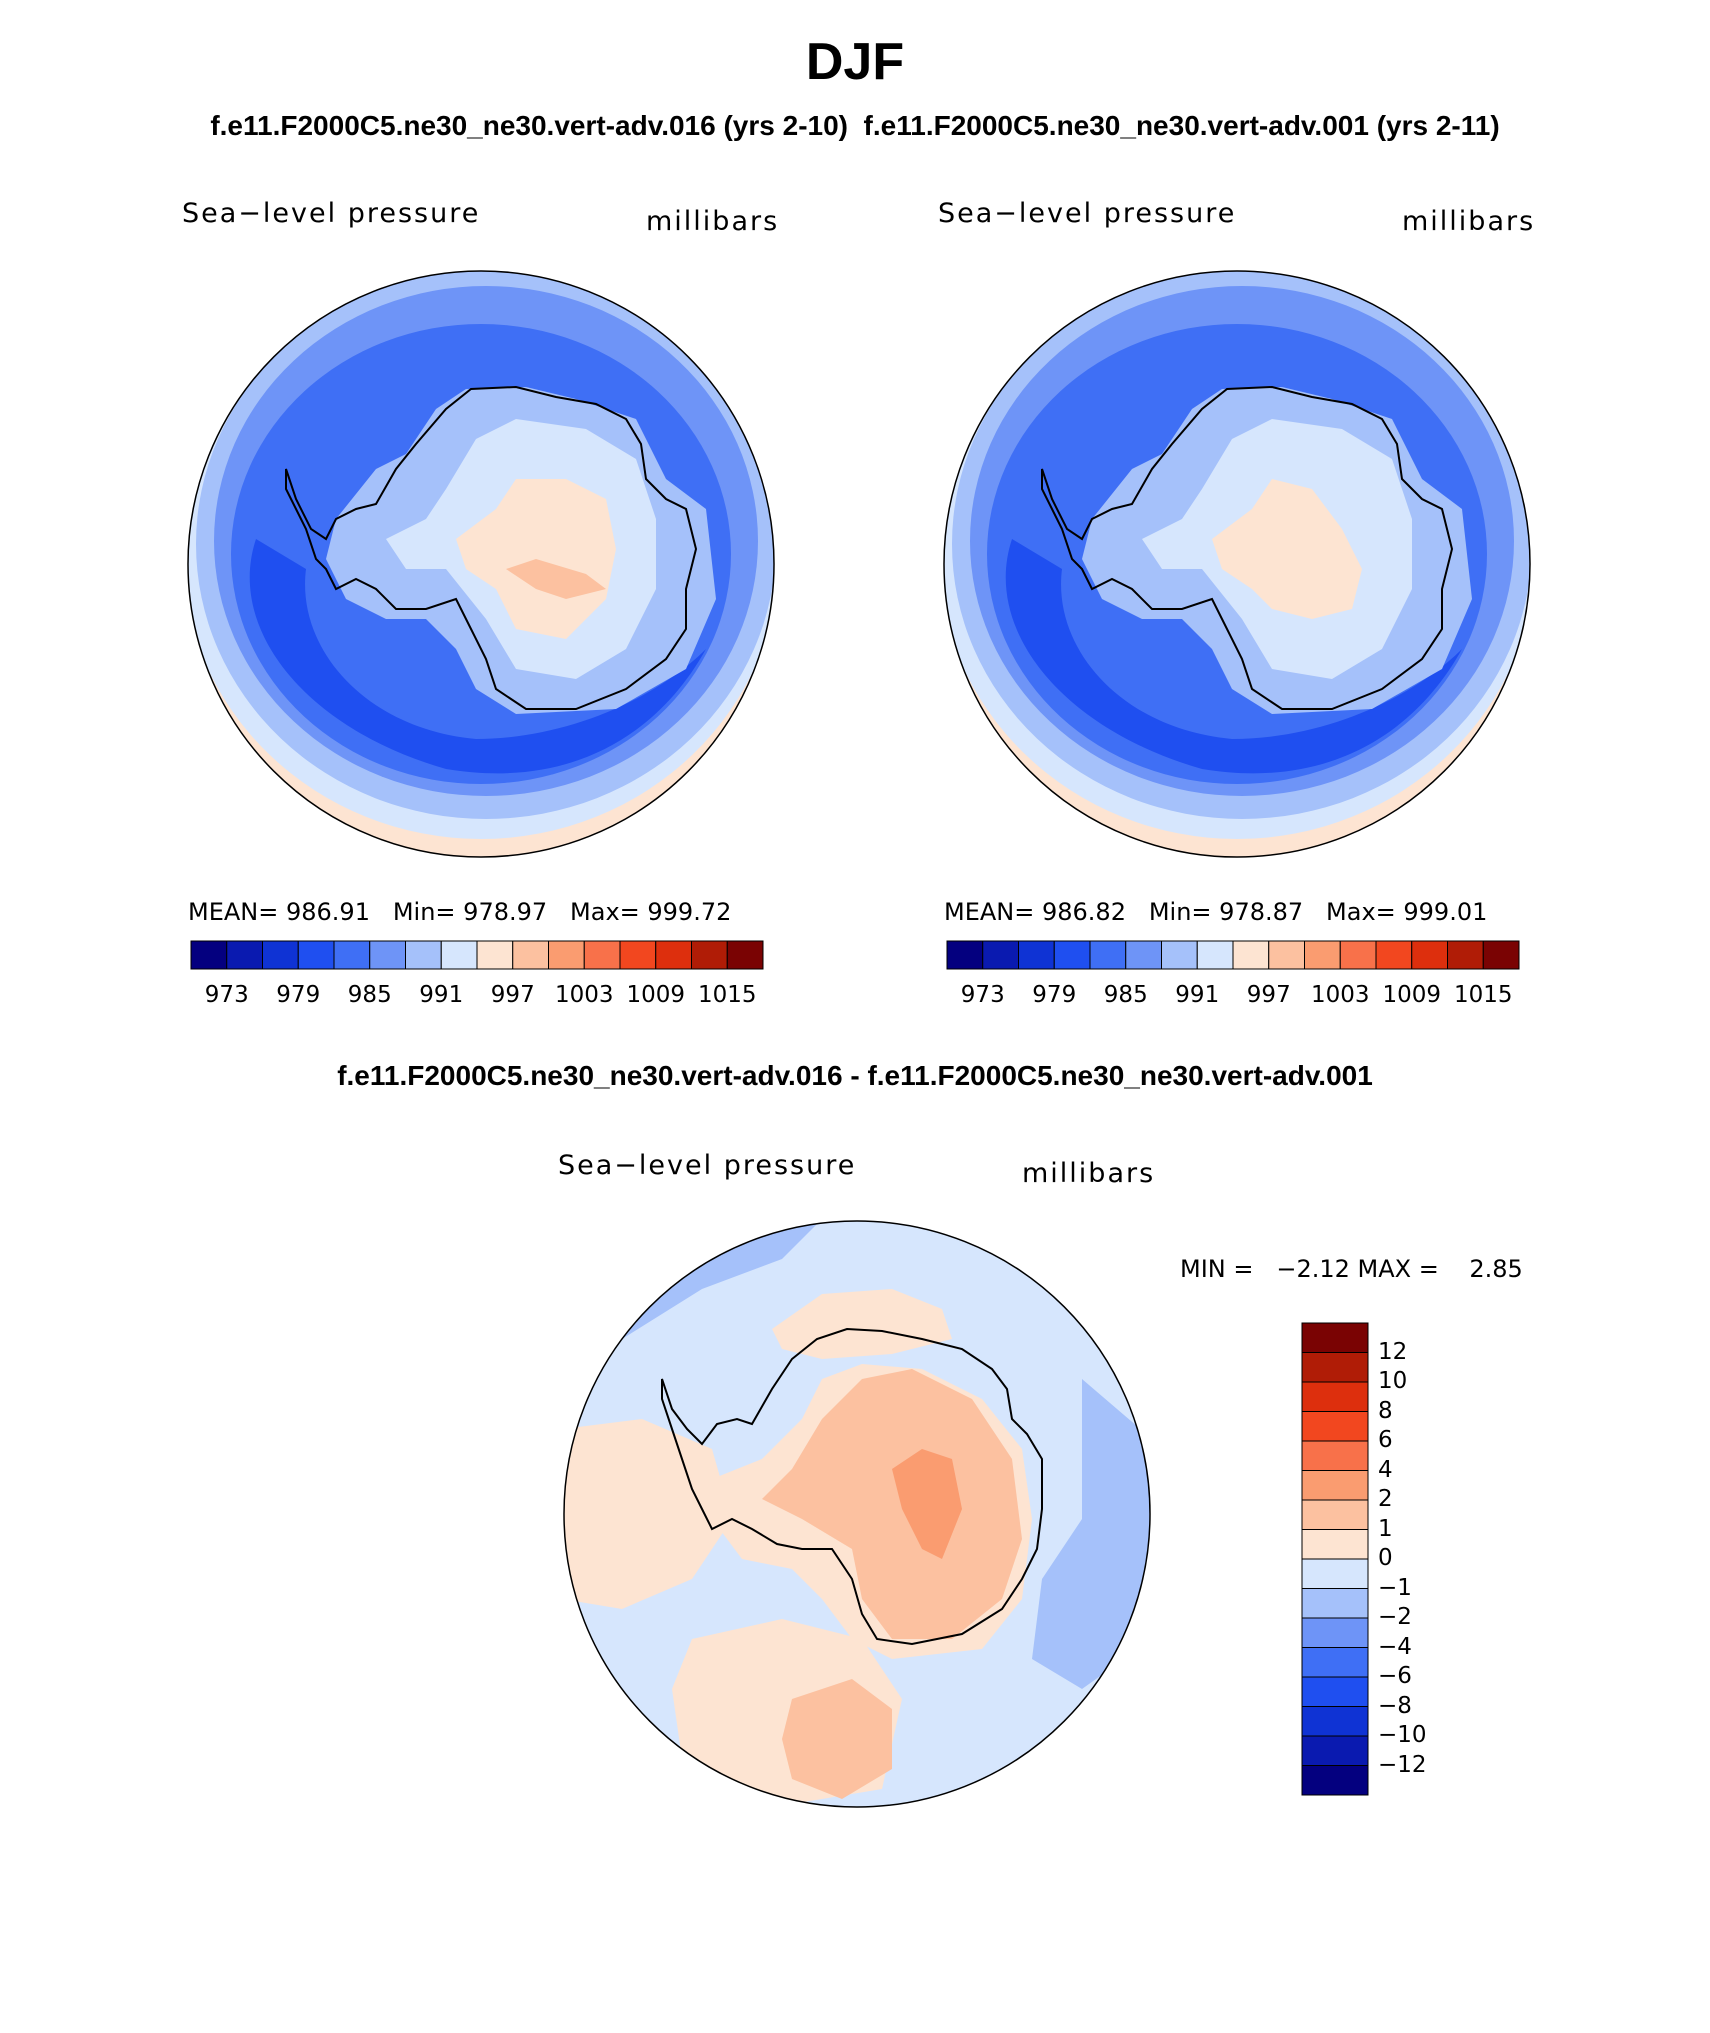 The width and height of the screenshot is (1710, 2033). What do you see at coordinates (1385, 1499) in the screenshot?
I see `colorbar-tick-label: 2` at bounding box center [1385, 1499].